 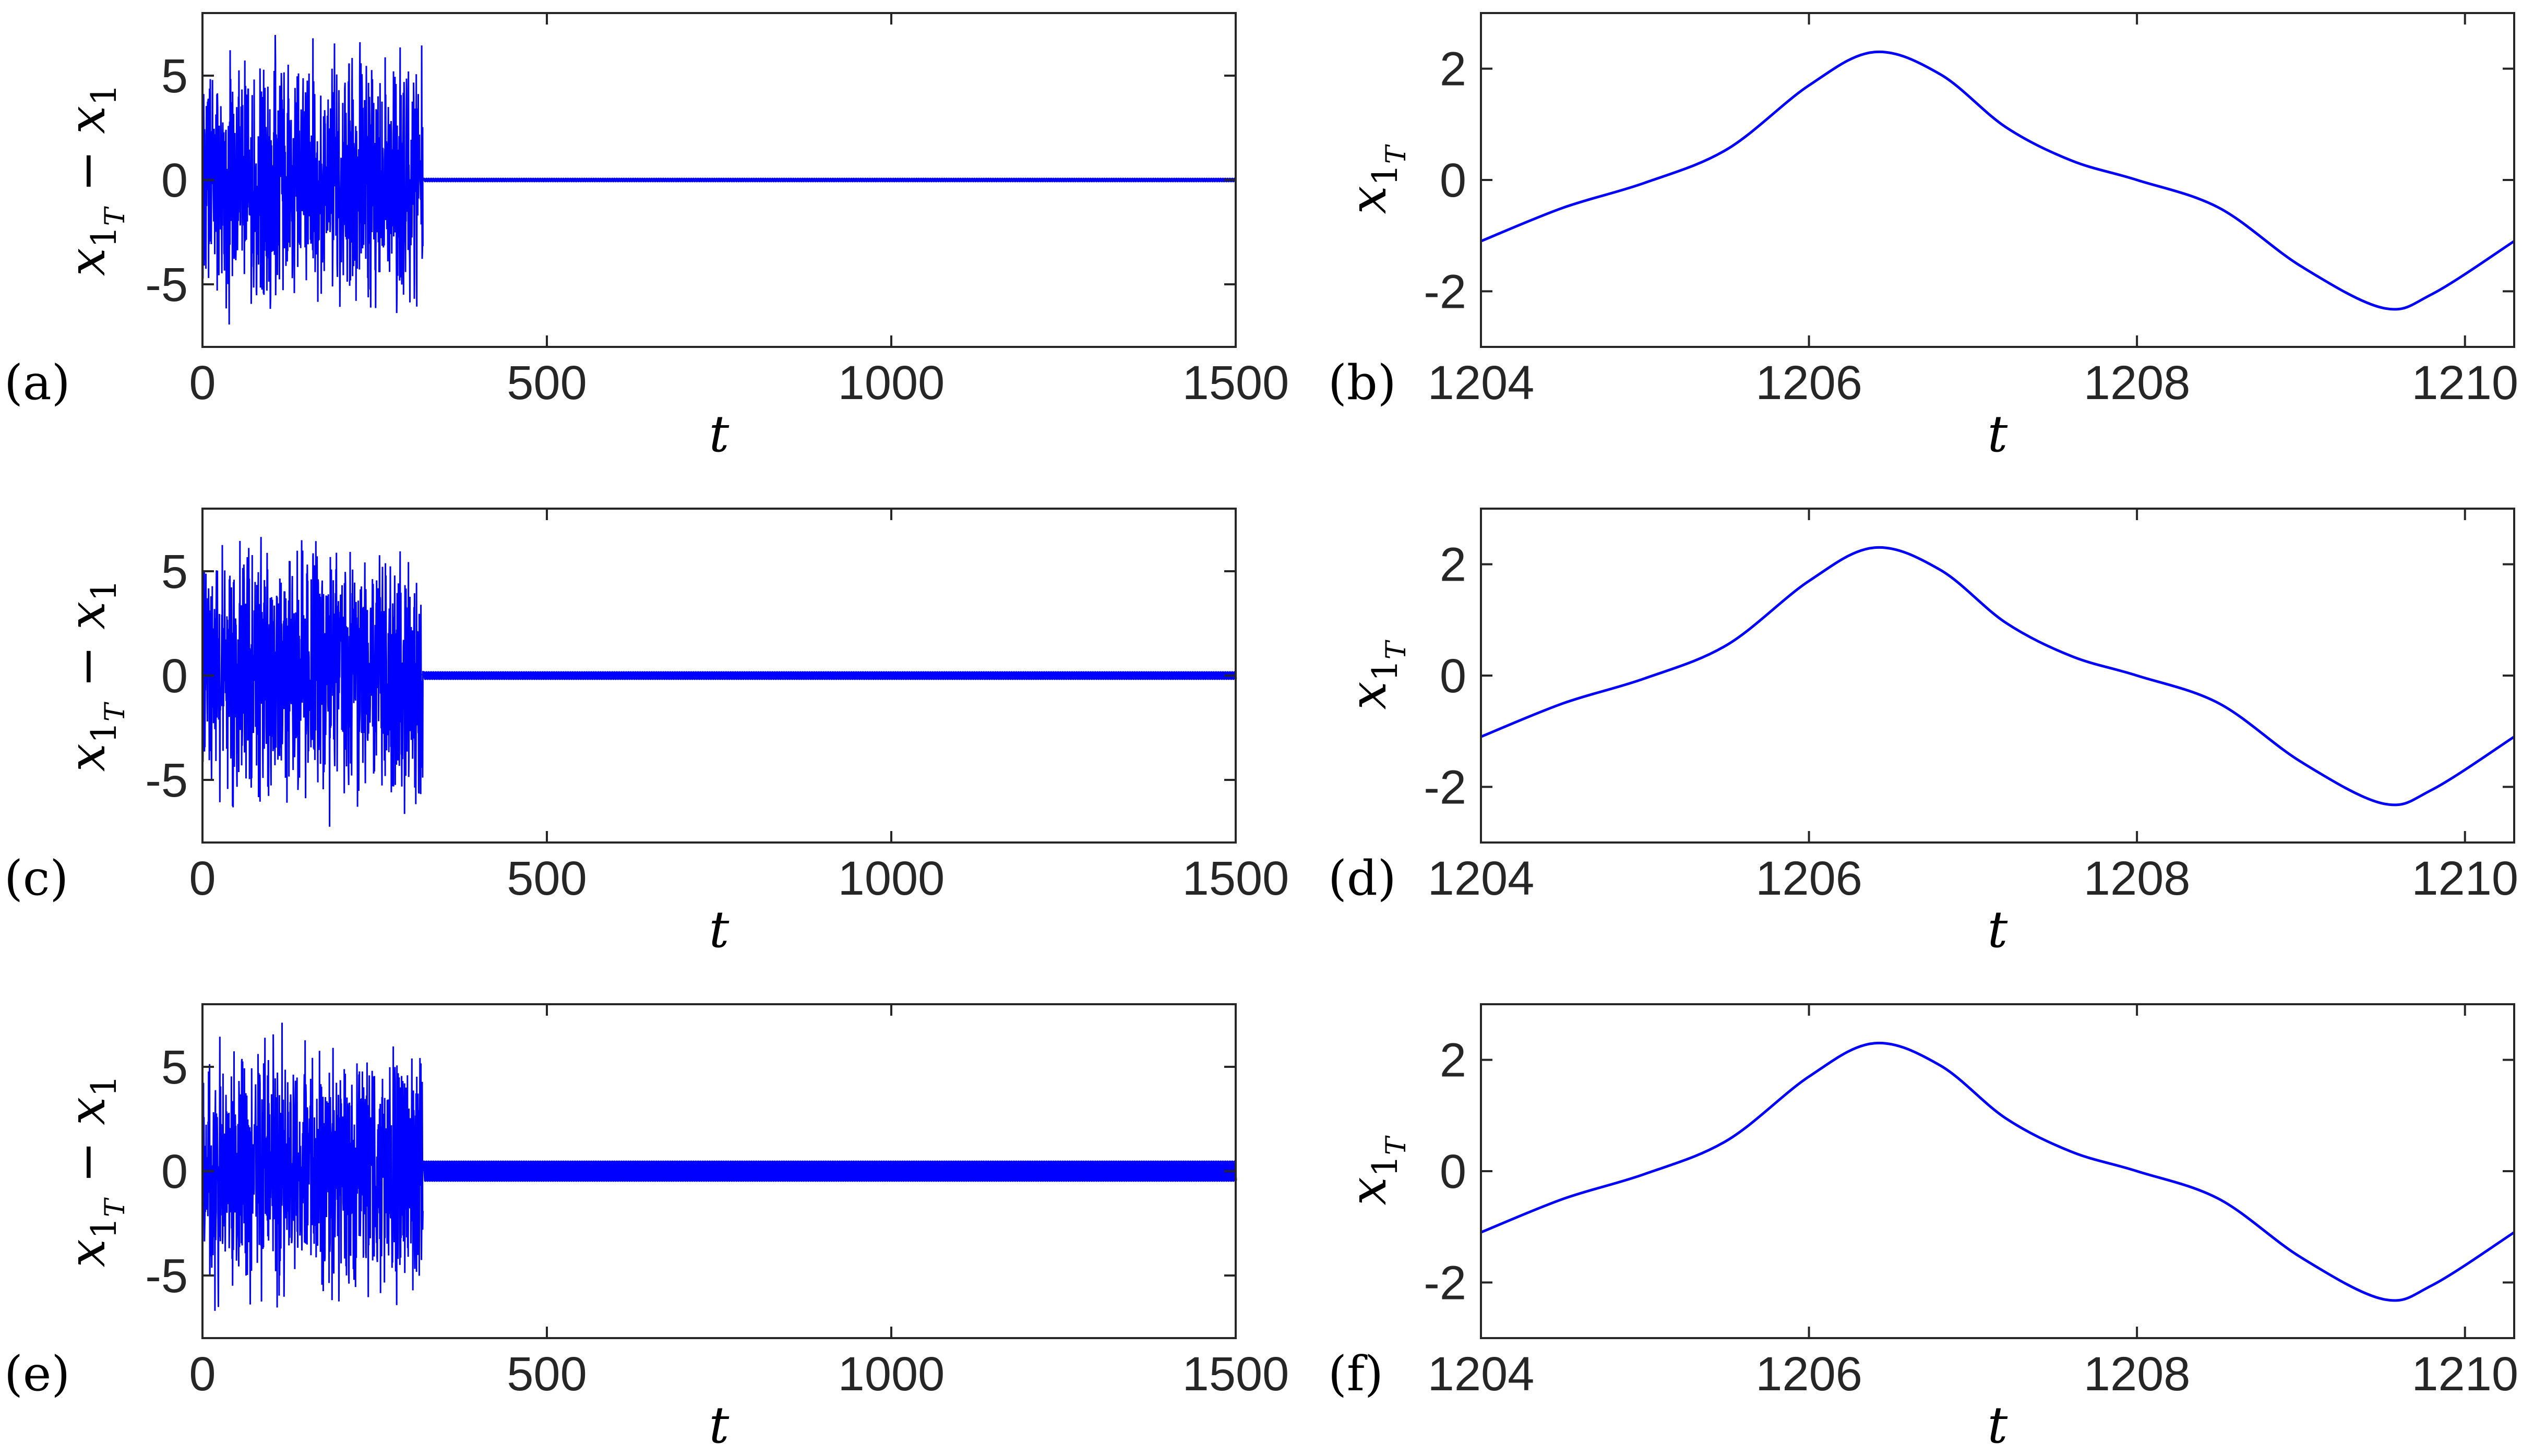 I want to click on panel-label: (b), so click(x=1362, y=383).